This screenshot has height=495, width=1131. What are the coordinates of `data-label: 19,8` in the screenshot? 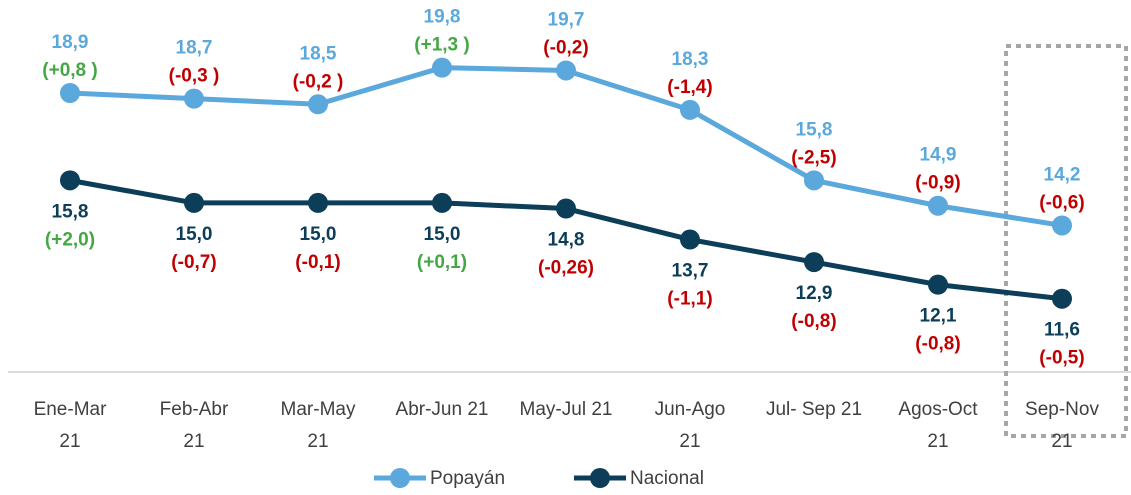 It's located at (442, 17).